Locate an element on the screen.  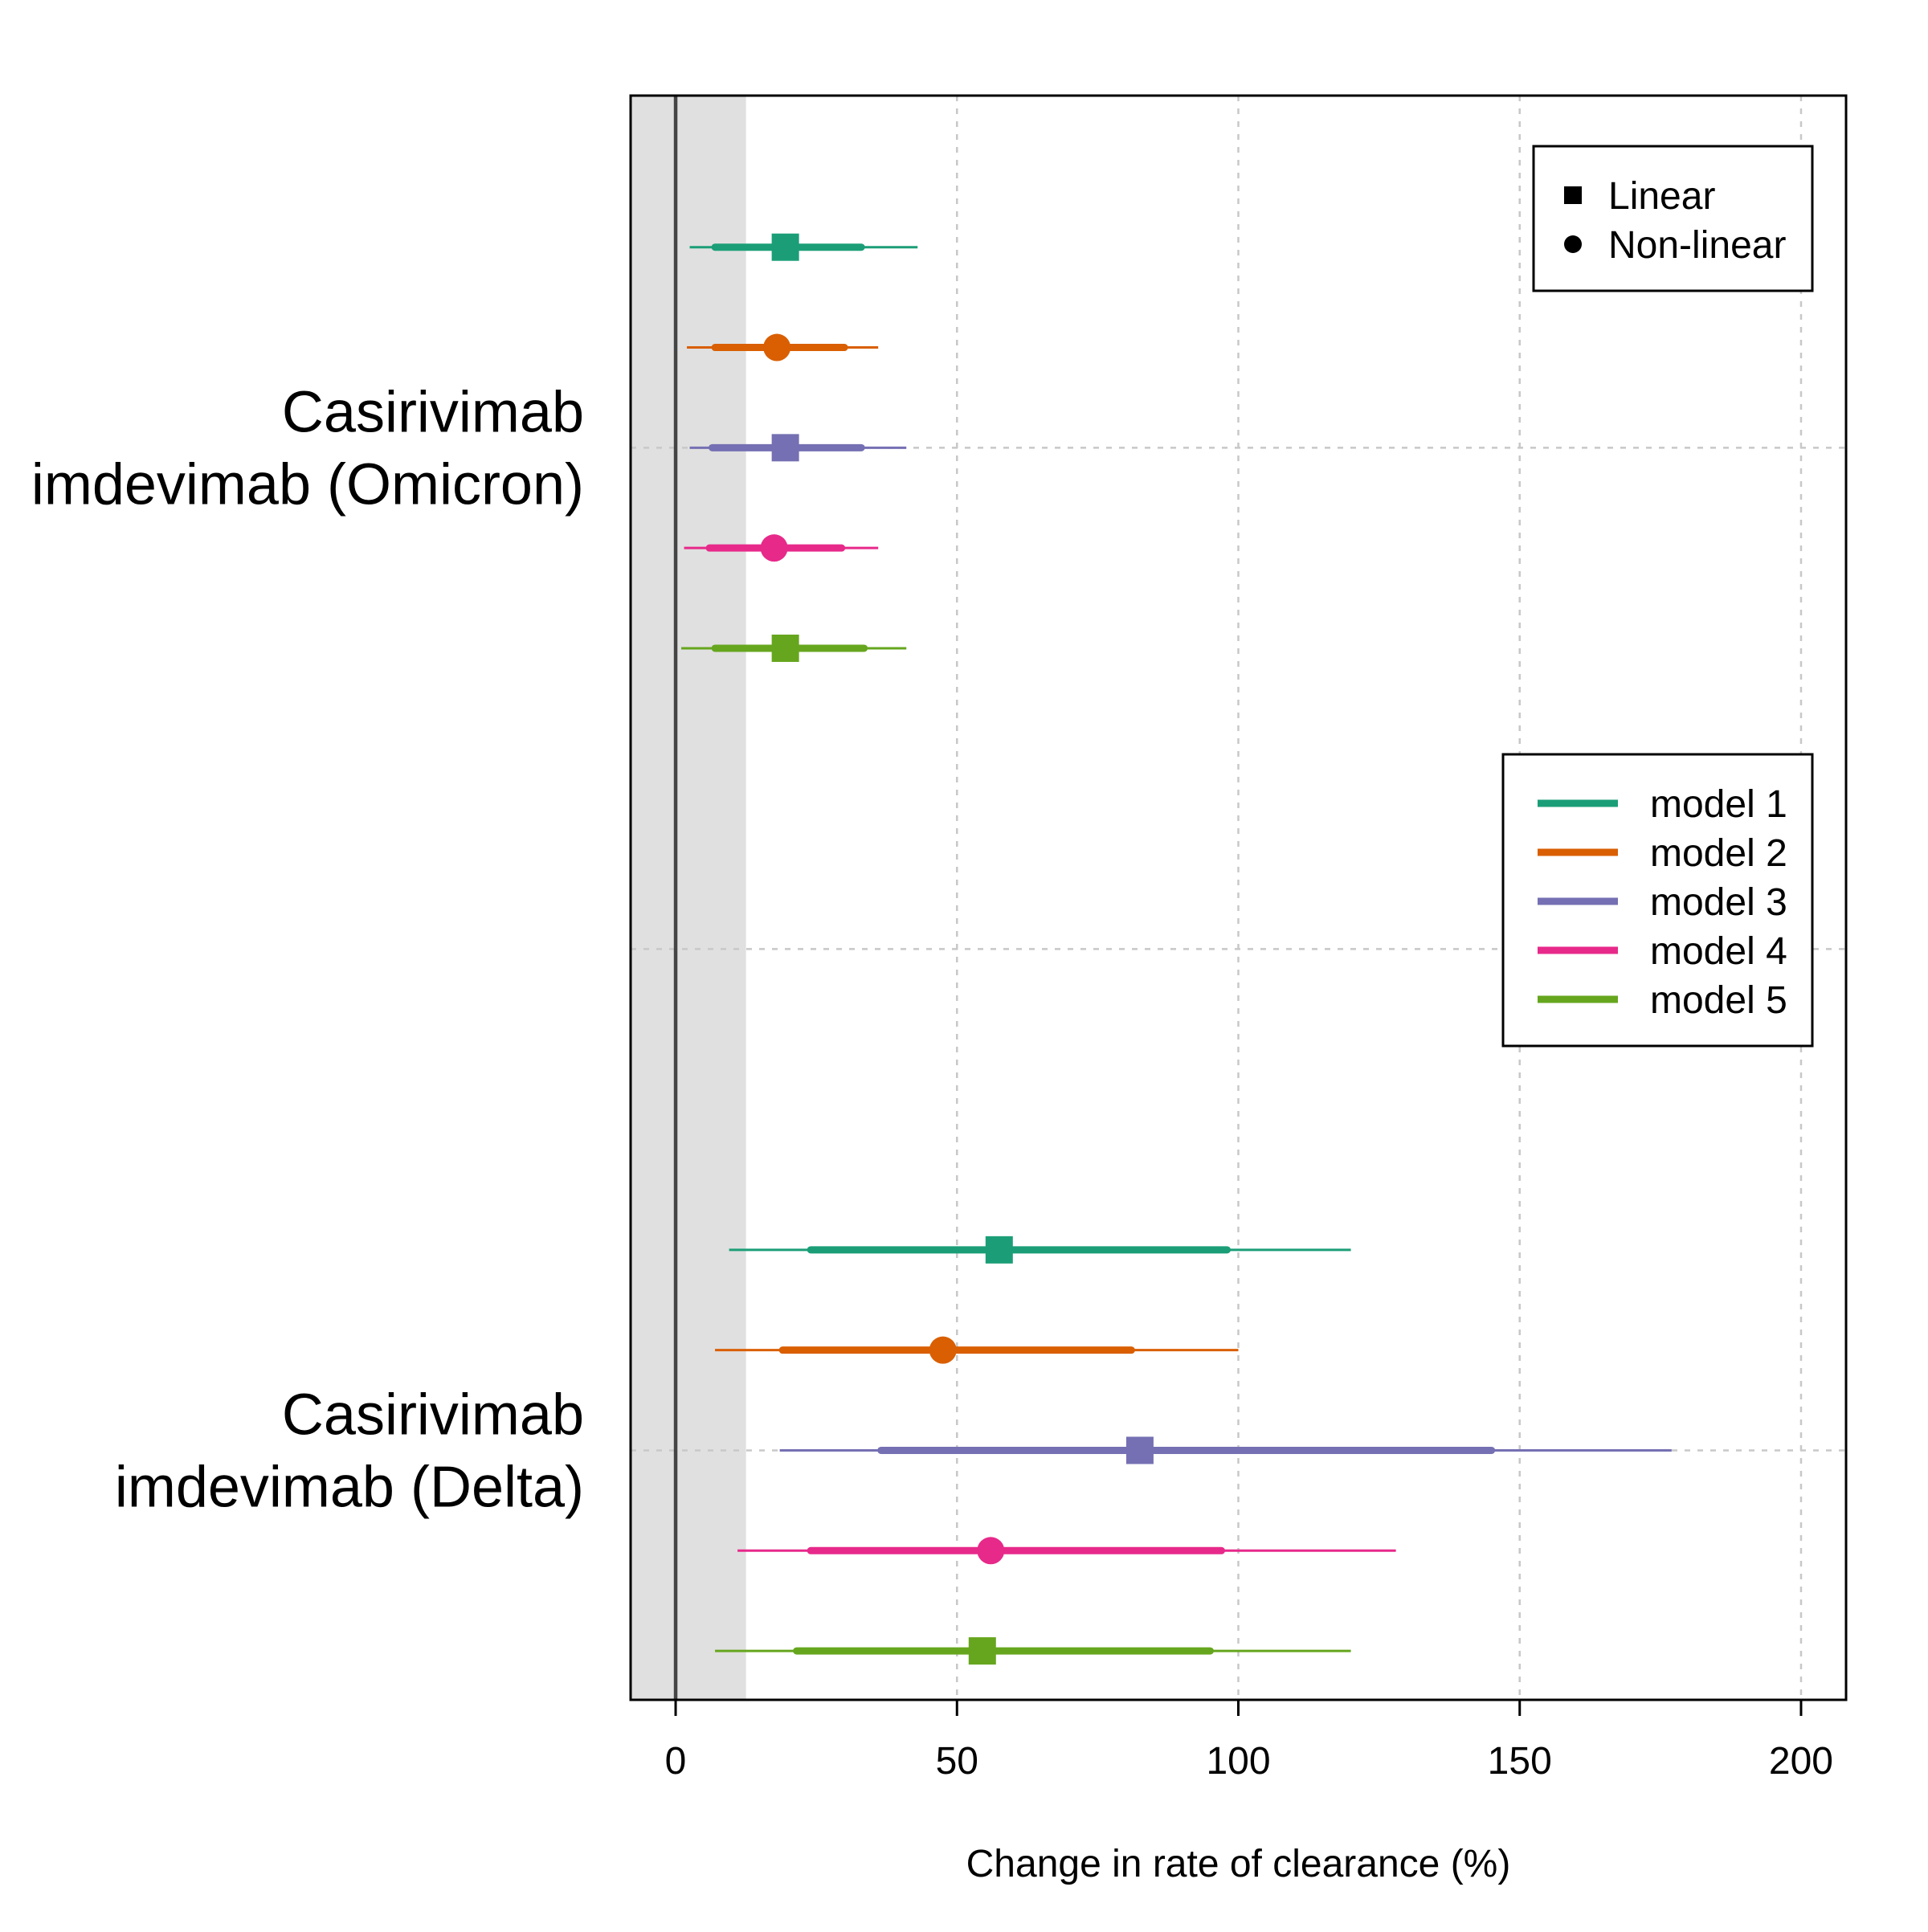
x-tick-label: 0 is located at coordinates (676, 1762).